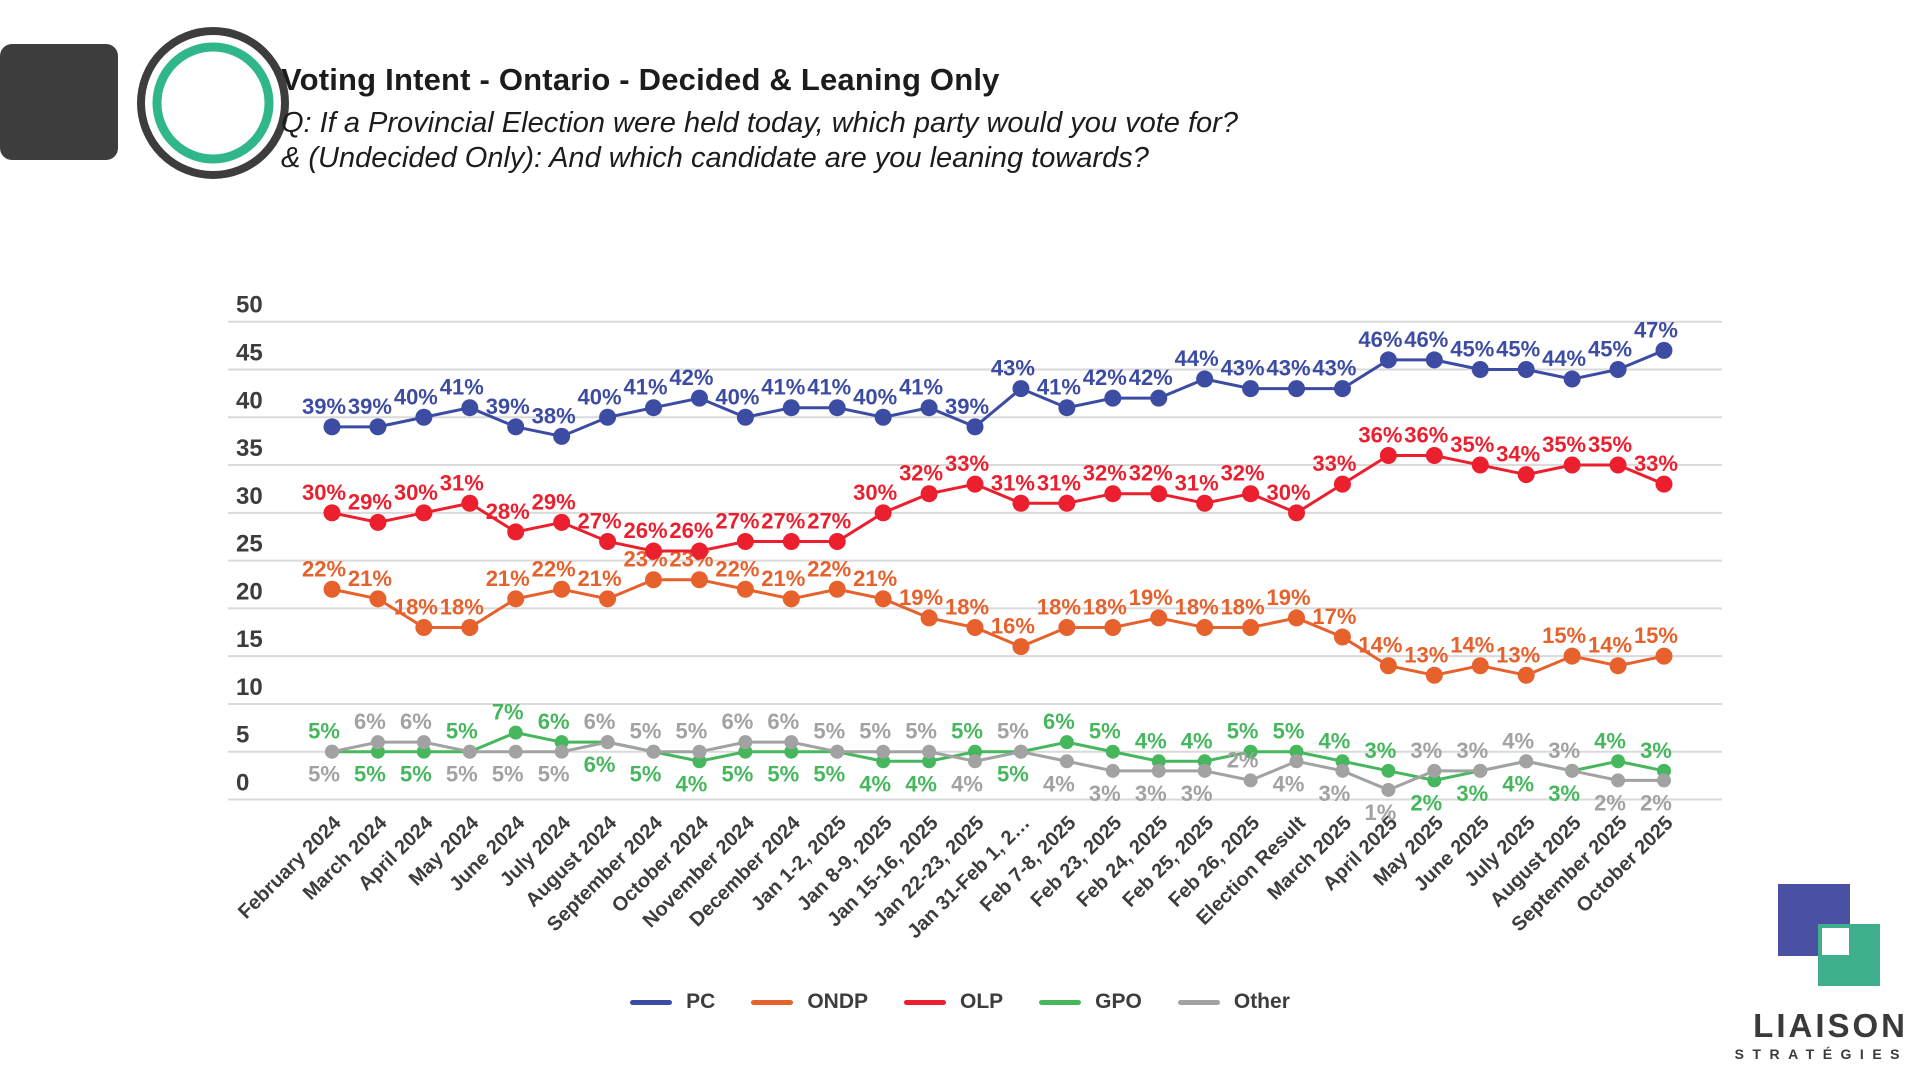 This screenshot has height=1080, width=1920. Describe the element at coordinates (982, 1001) in the screenshot. I see `legend-label: OLP` at that location.